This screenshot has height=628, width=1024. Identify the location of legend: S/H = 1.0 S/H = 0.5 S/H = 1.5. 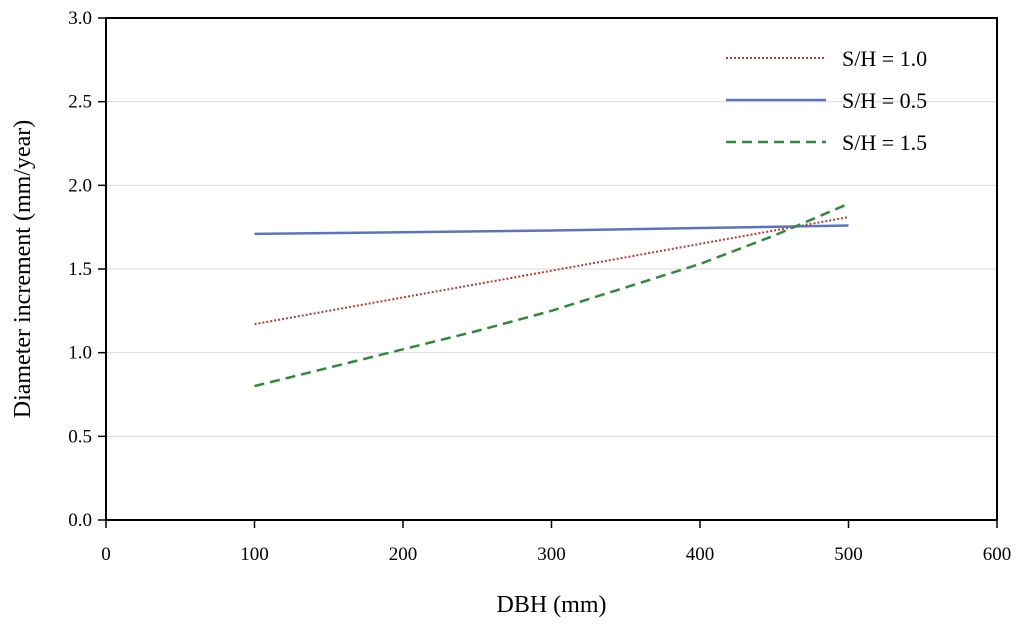
(826, 100).